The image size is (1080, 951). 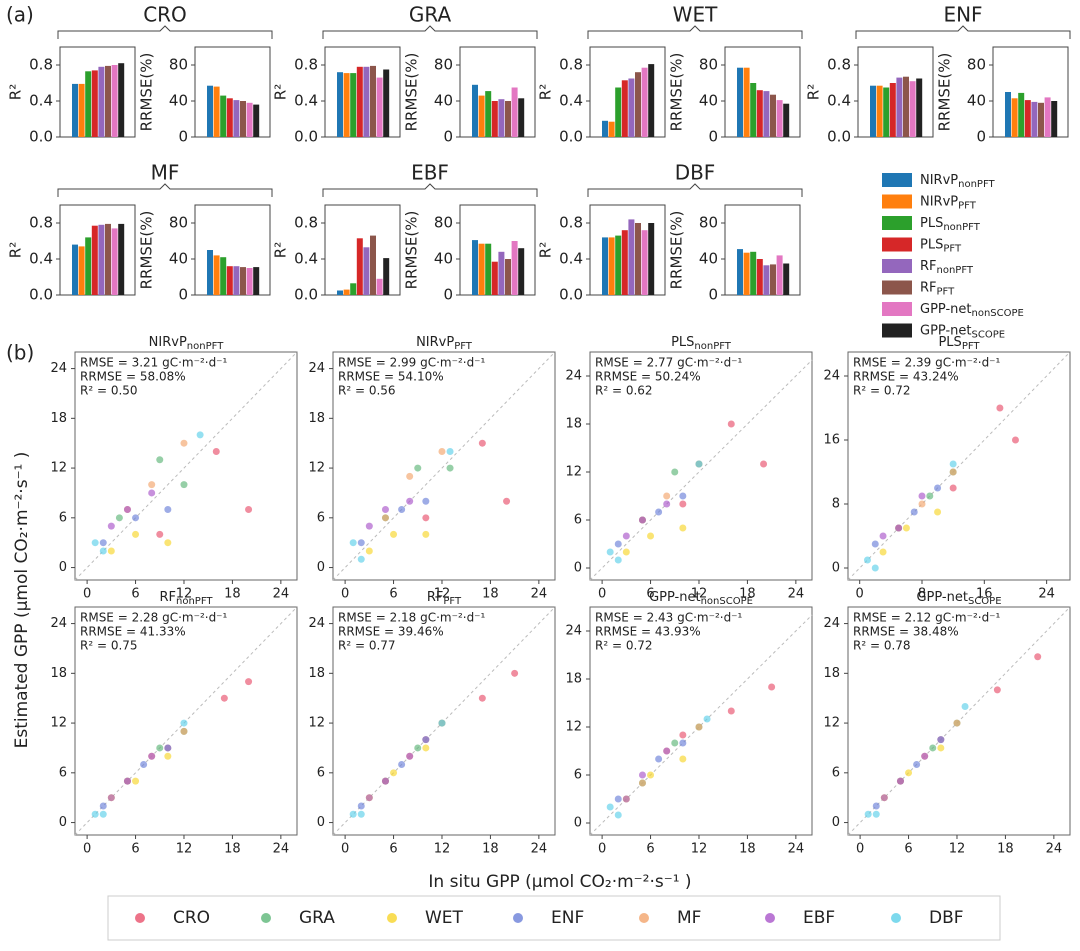 I want to click on plot-title-main: PLS, so click(x=682, y=342).